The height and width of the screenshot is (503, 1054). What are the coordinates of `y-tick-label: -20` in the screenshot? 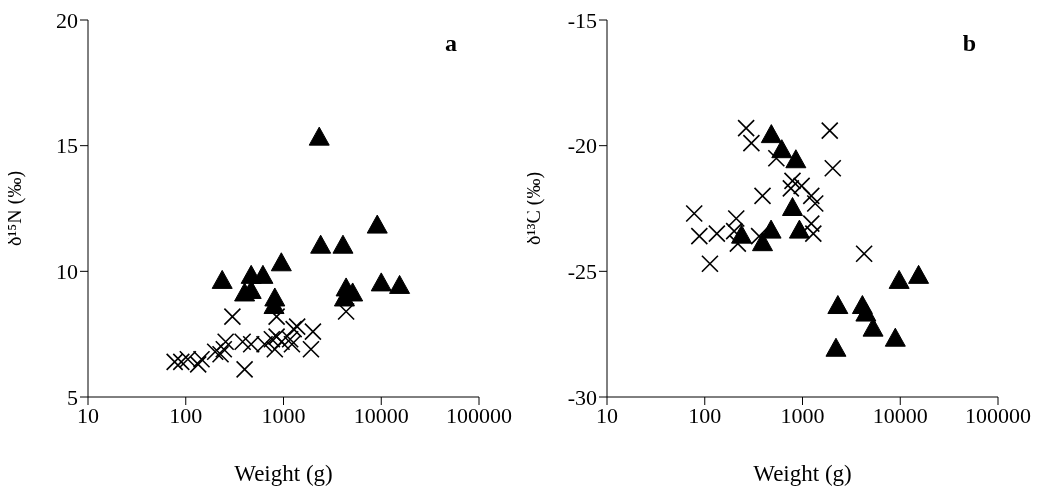 It's located at (582, 146).